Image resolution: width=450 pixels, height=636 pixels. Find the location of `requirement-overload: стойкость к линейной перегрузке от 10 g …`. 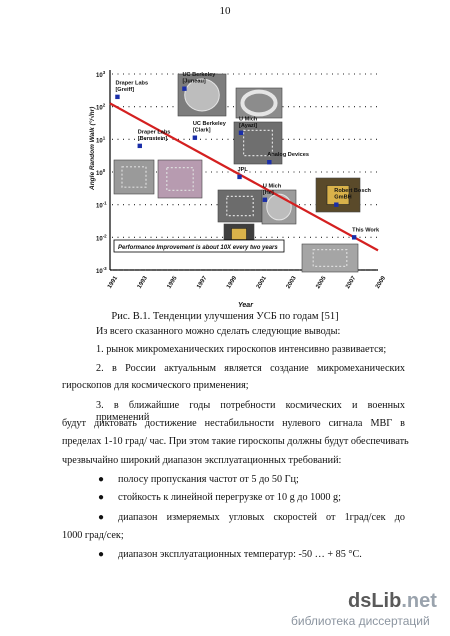

requirement-overload: стойкость к линейной перегрузке от 10 g … is located at coordinates (229, 497).